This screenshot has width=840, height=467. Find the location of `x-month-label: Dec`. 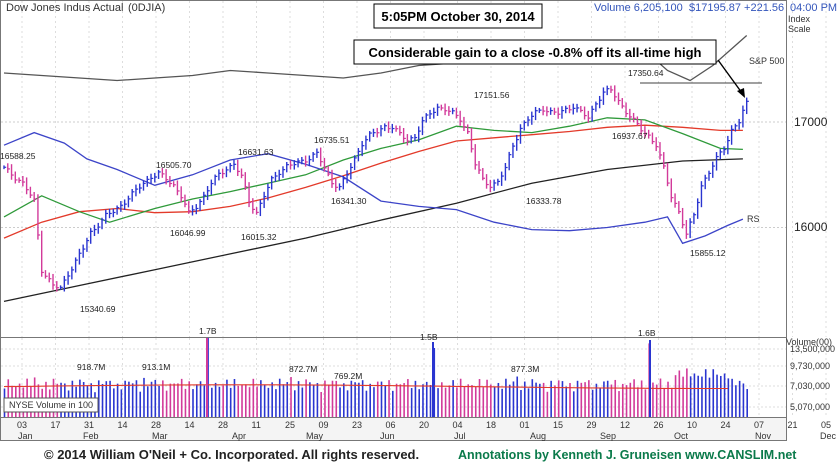

x-month-label: Dec is located at coordinates (828, 436).